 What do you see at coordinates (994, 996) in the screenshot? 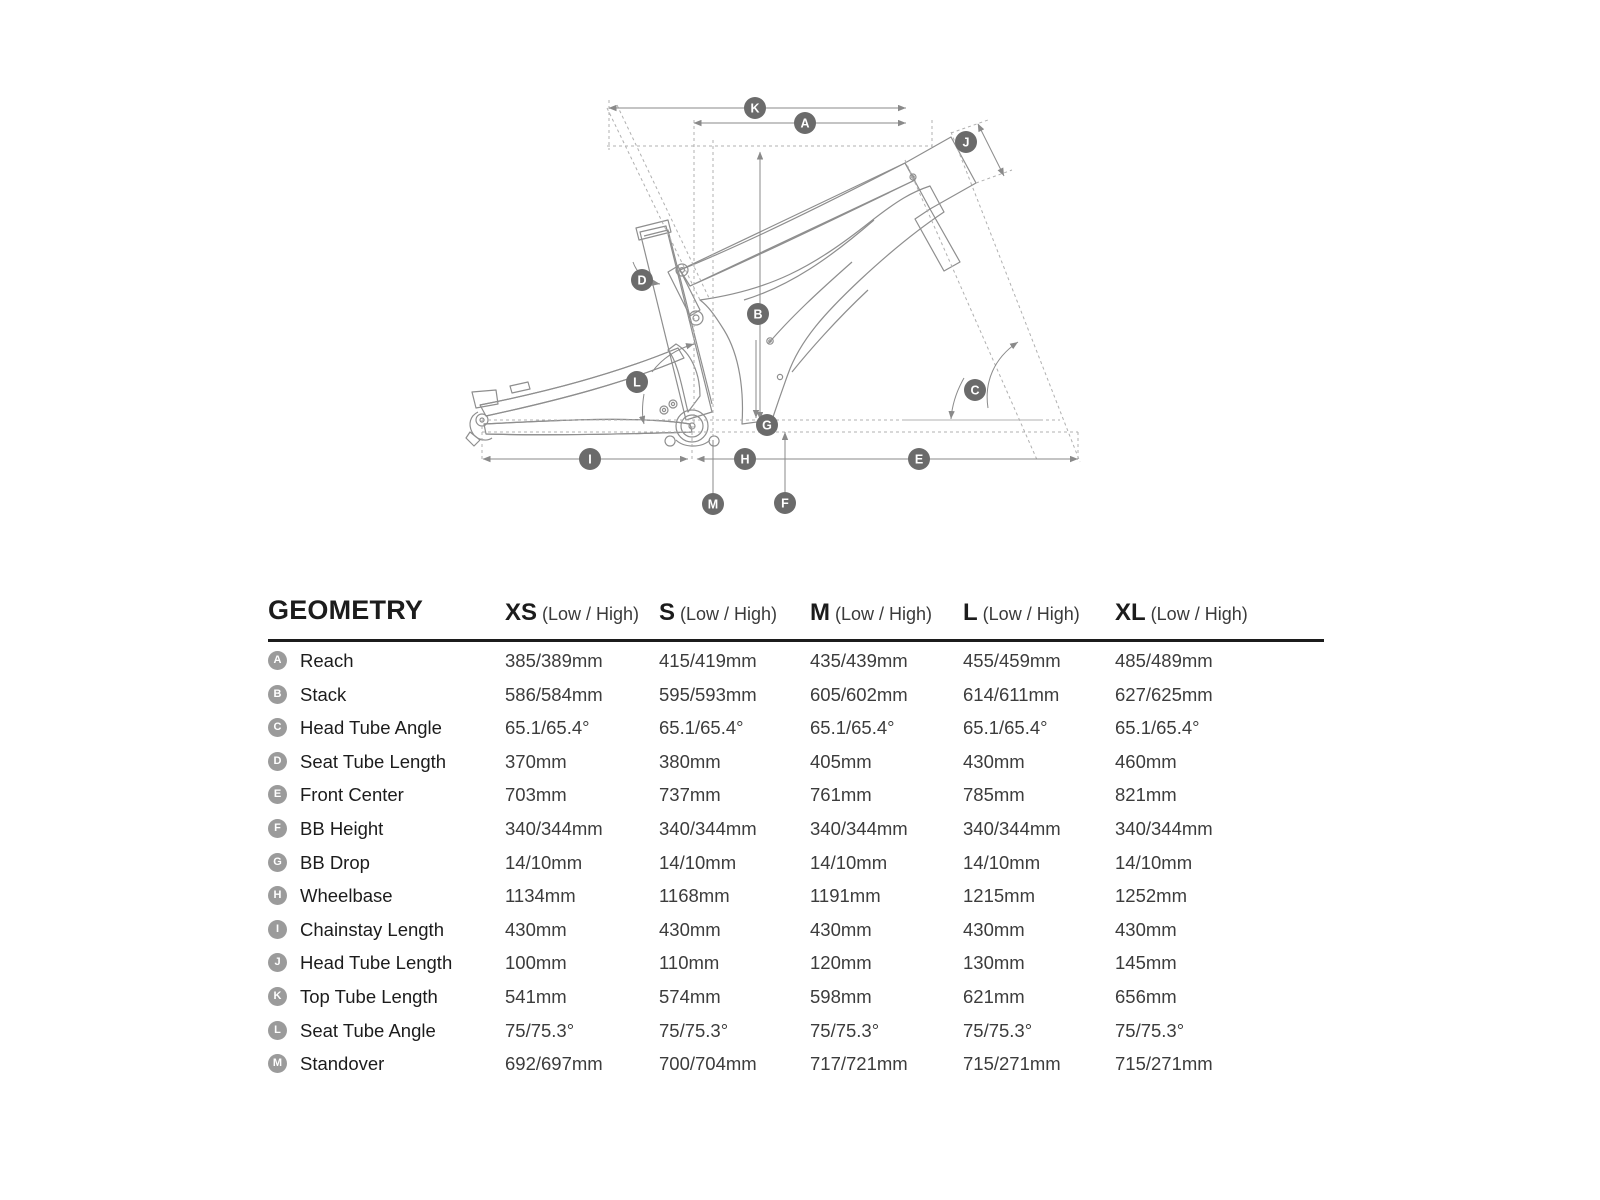
I see `table-cell: 621mm` at bounding box center [994, 996].